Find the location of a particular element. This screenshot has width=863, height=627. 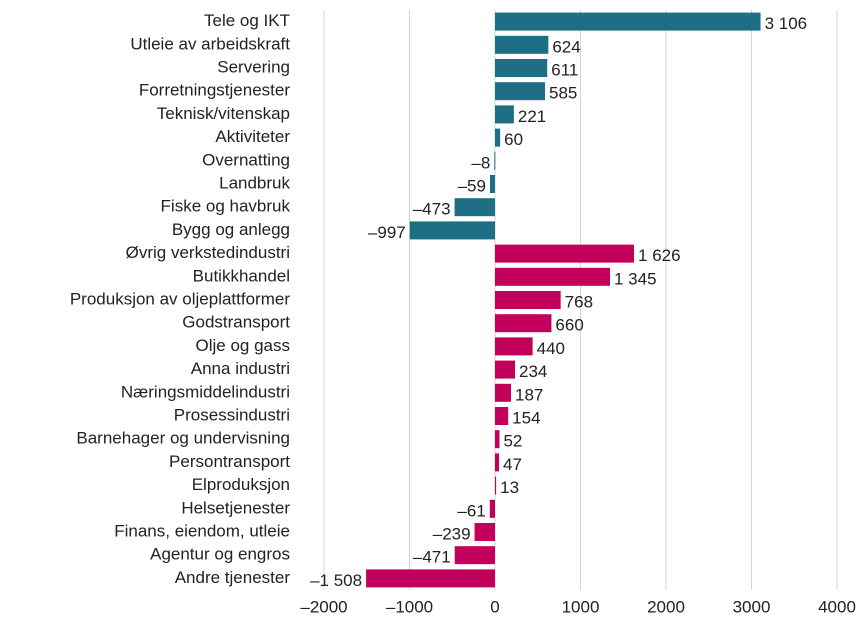

value-label: –997 is located at coordinates (387, 232).